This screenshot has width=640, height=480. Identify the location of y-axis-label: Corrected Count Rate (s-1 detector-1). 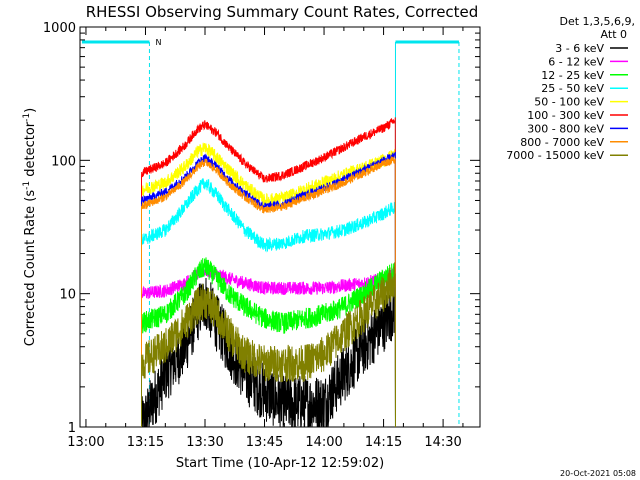
(30, 227).